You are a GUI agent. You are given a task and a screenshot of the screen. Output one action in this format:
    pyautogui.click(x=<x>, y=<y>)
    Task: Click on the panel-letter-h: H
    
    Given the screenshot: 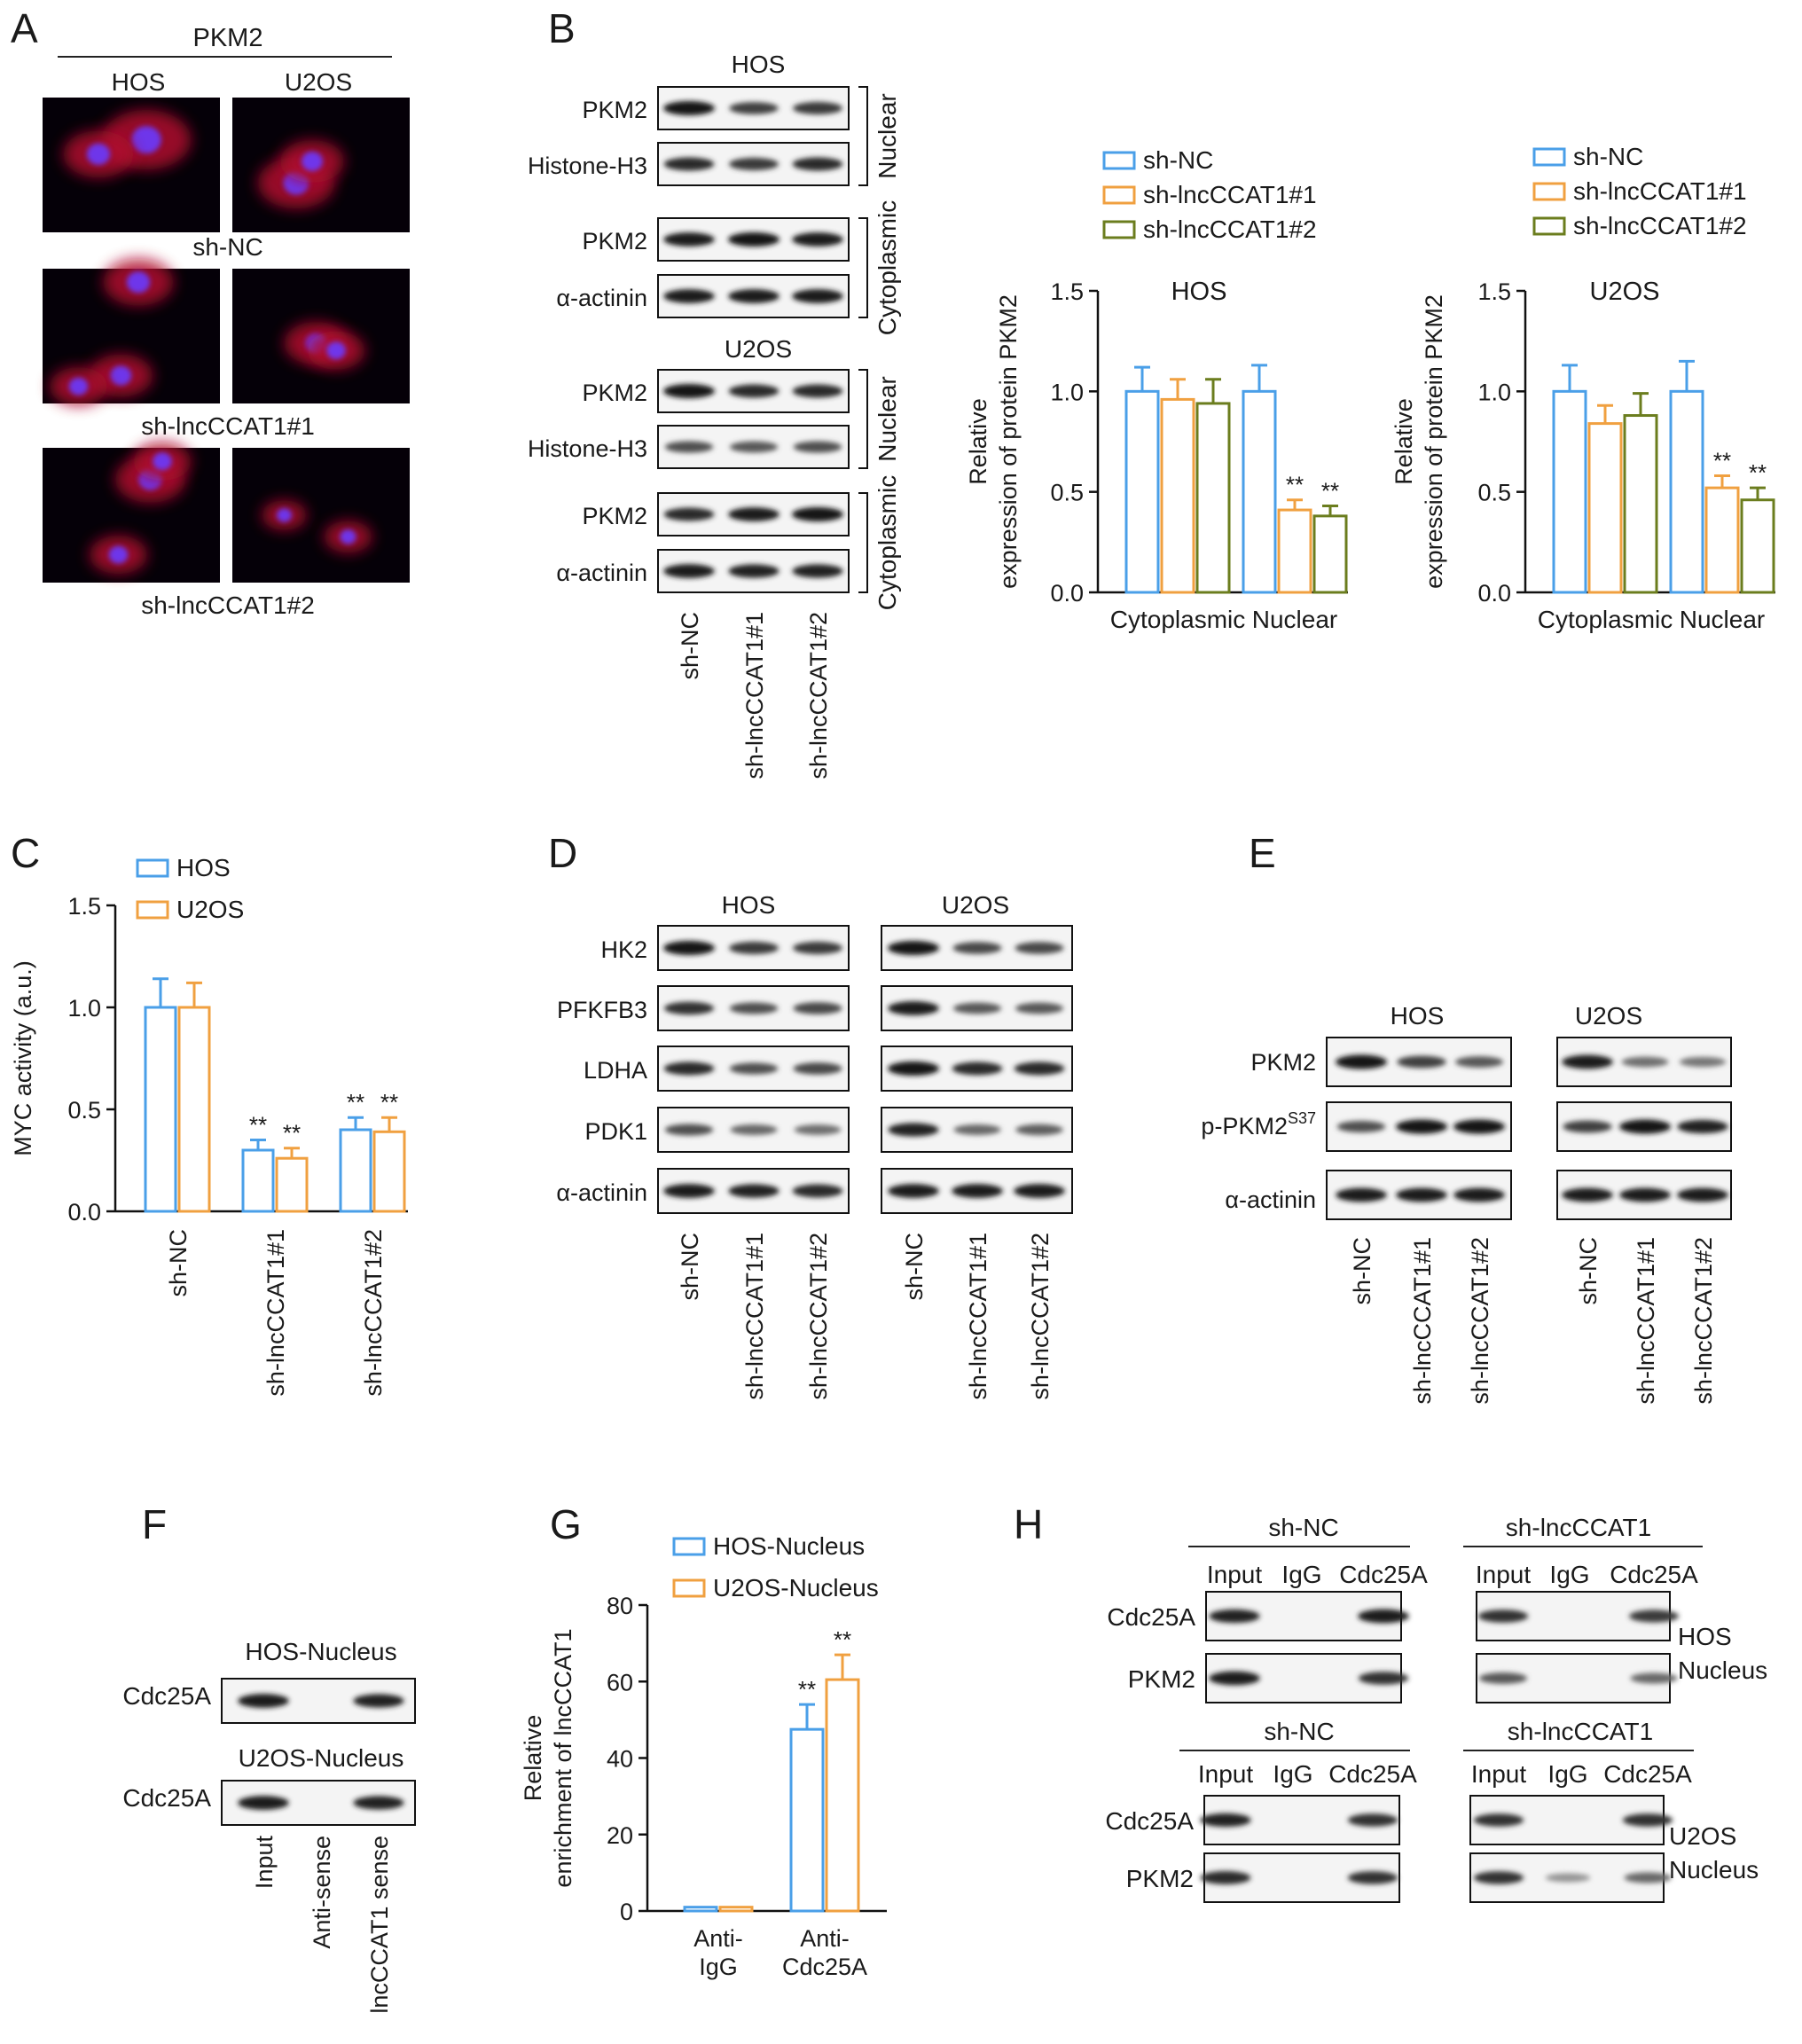 What is the action you would take?
    pyautogui.click(x=1028, y=1524)
    